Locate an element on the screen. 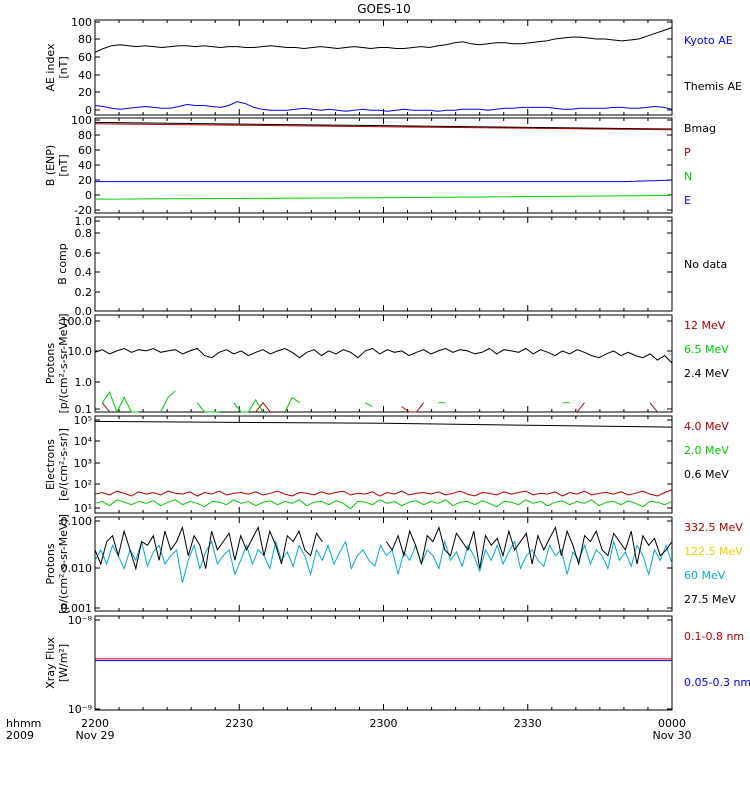  series-line-n is located at coordinates (383, 197).